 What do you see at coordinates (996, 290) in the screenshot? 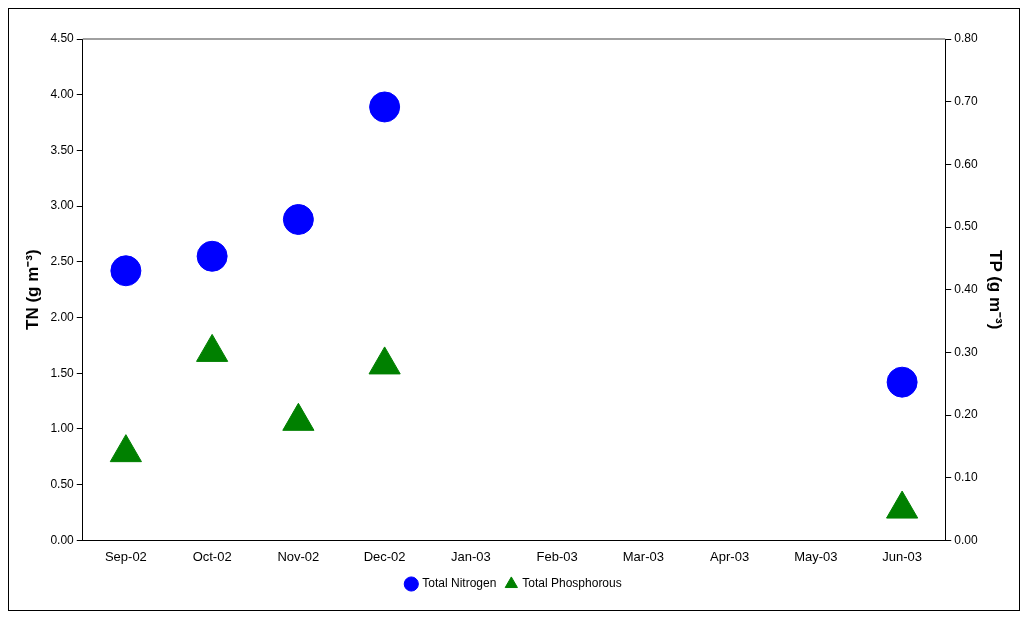
I see `y2-axis-title: TP (g m⁻³)` at bounding box center [996, 290].